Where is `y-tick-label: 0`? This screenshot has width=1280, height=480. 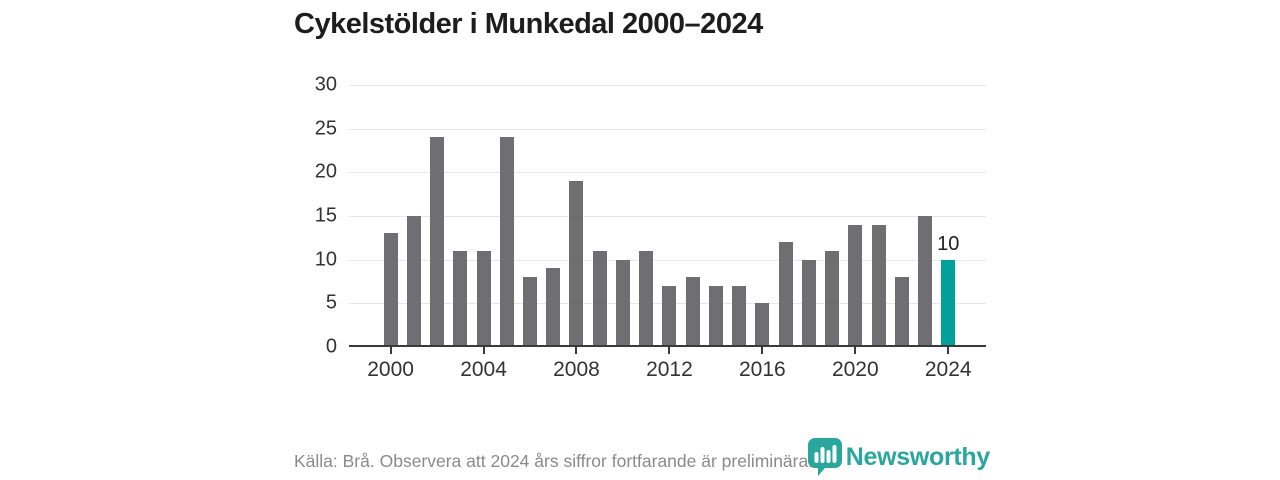 y-tick-label: 0 is located at coordinates (331, 346).